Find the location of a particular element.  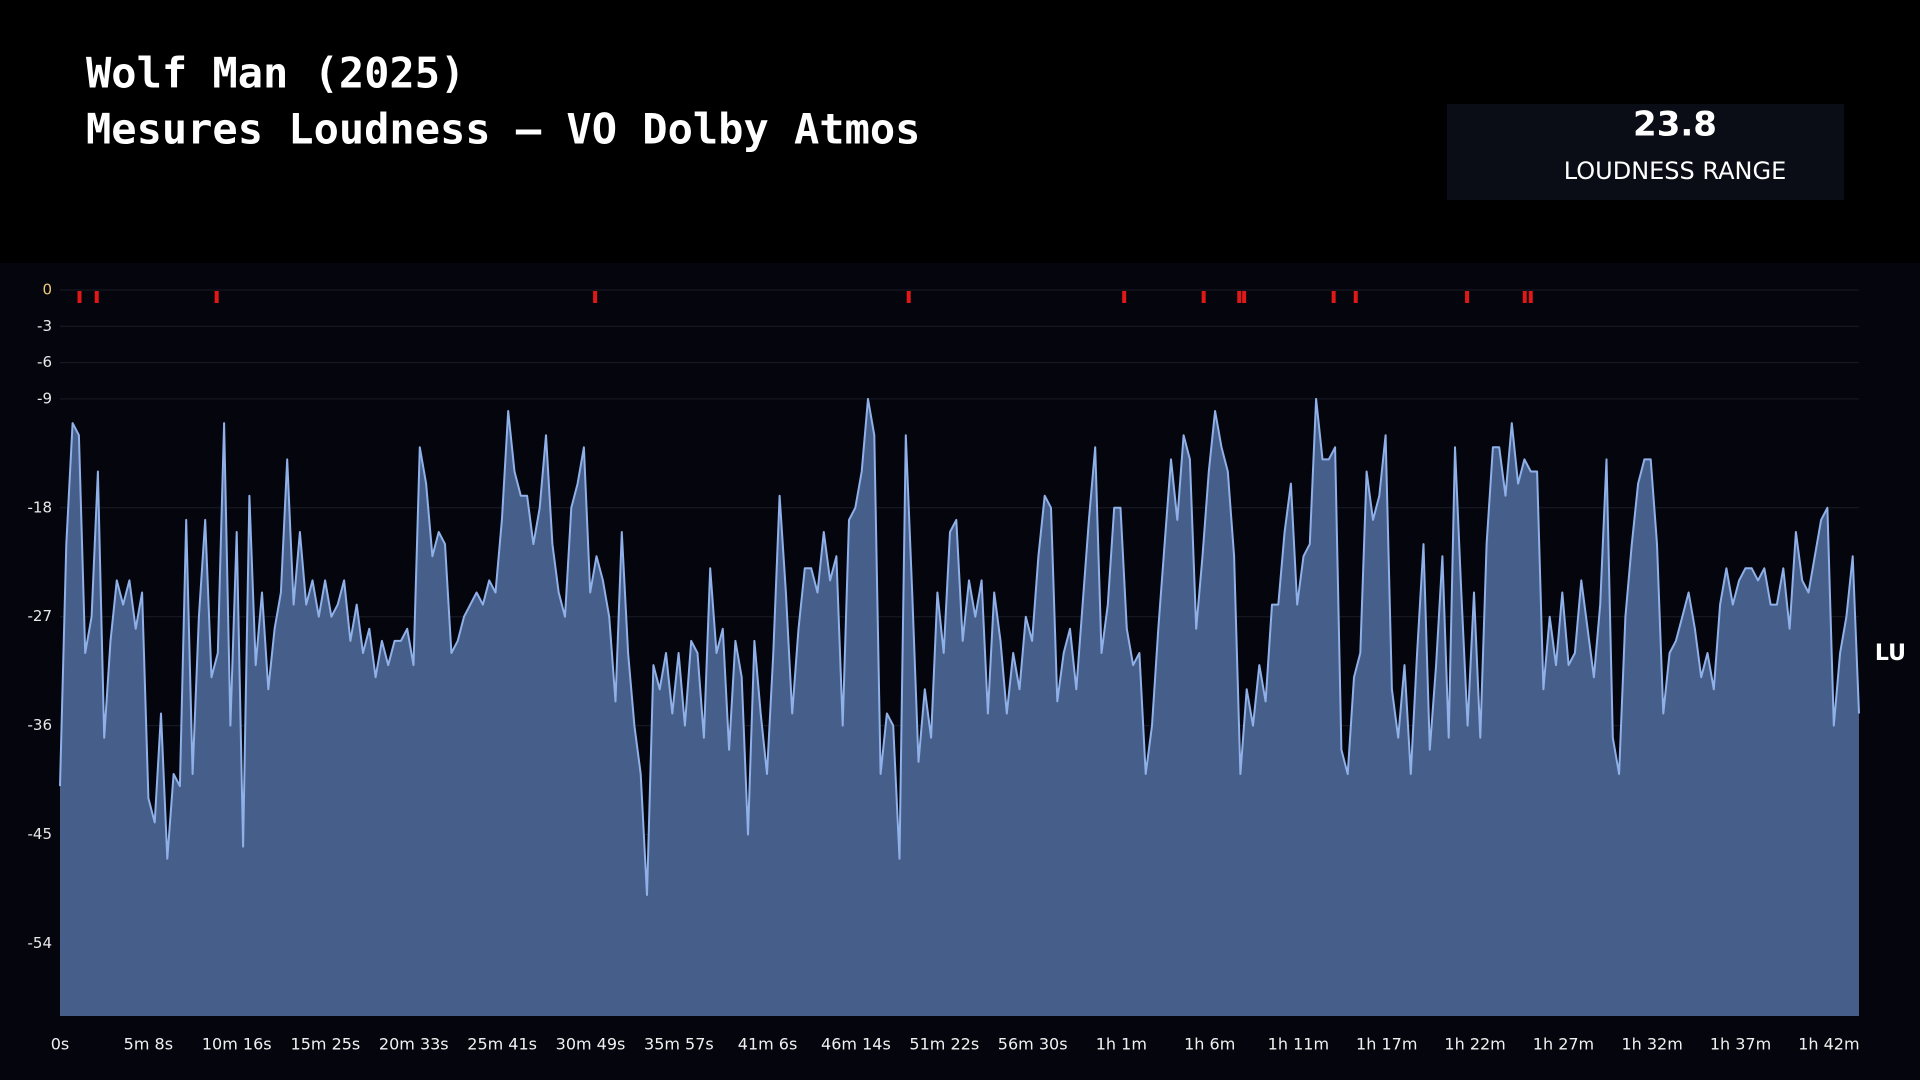

kpi-card is located at coordinates (1645, 152).